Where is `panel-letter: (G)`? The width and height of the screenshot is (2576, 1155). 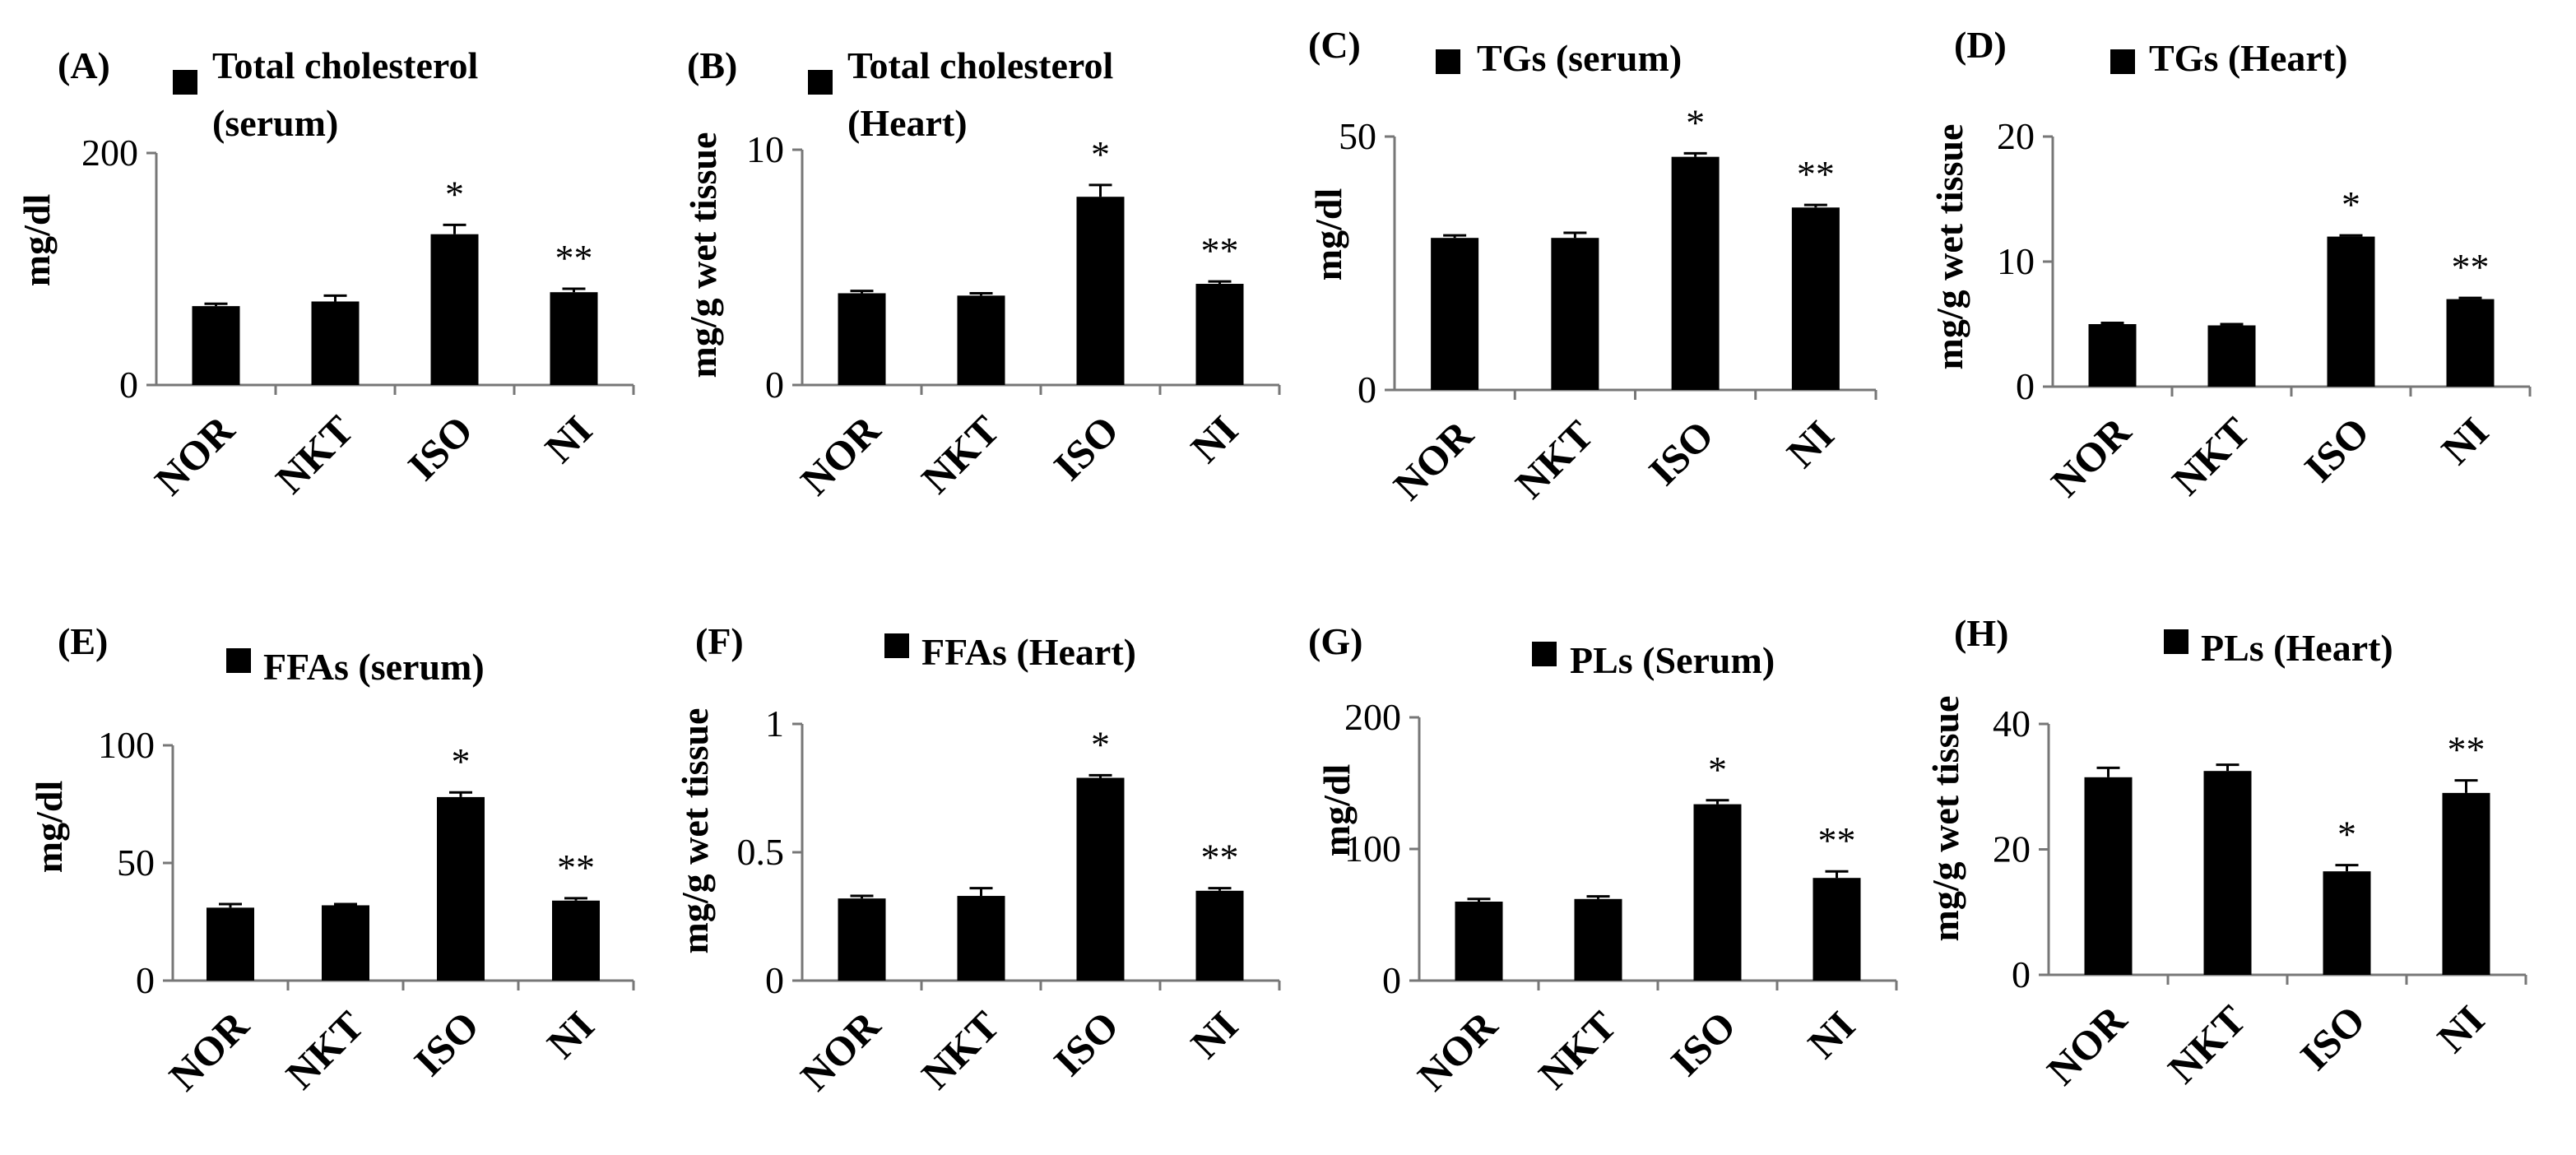 panel-letter: (G) is located at coordinates (1335, 641).